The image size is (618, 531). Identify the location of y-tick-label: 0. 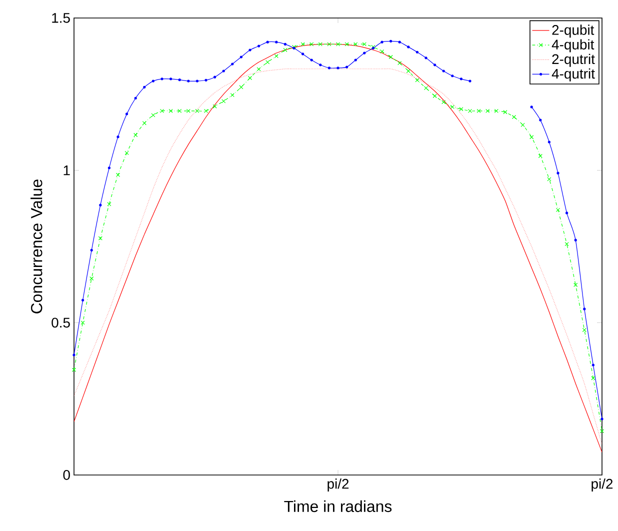
(66, 475).